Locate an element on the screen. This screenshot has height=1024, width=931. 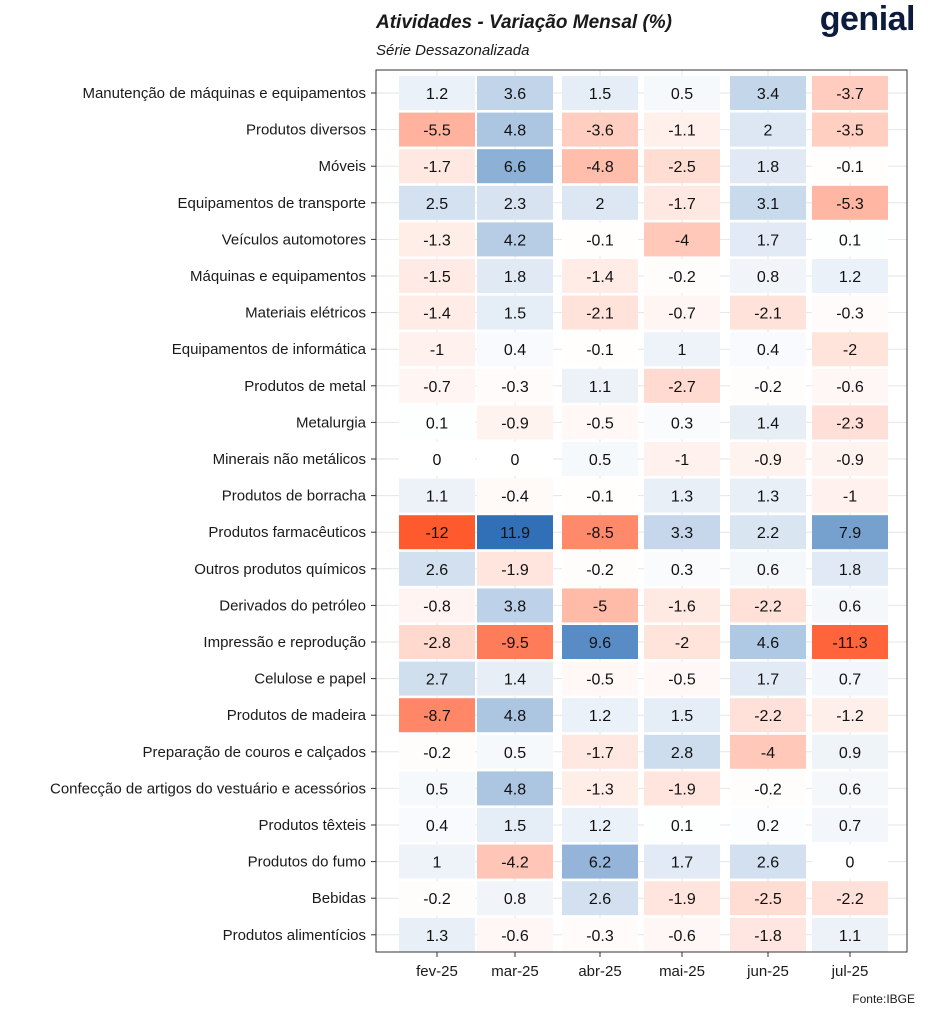
brand-logo: genial is located at coordinates (867, 19).